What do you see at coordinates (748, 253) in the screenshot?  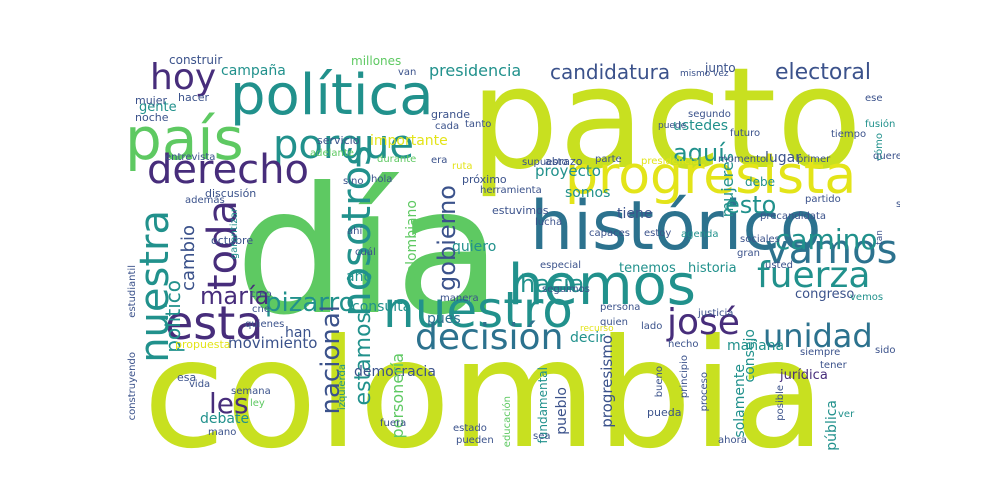 I see `word-gran: gran` at bounding box center [748, 253].